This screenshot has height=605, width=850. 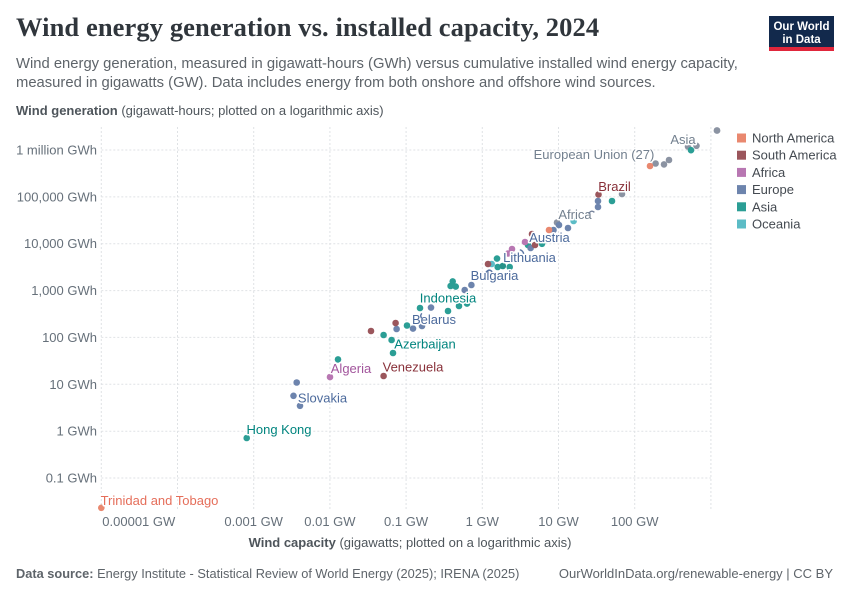 I want to click on svg-text: Azerbaijan, so click(x=424, y=344).